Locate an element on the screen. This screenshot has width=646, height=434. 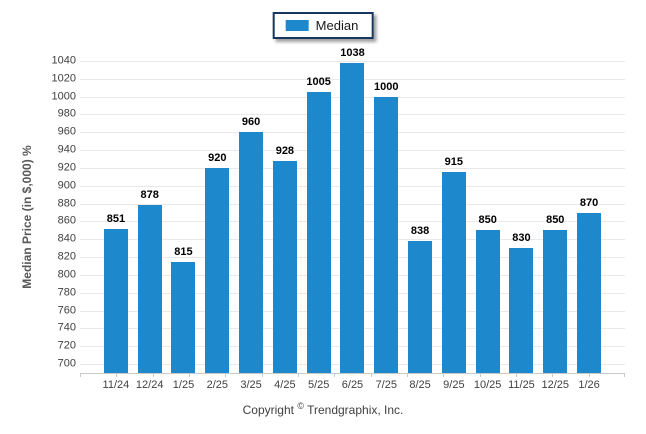
bar-slot: 870 is located at coordinates (589, 217).